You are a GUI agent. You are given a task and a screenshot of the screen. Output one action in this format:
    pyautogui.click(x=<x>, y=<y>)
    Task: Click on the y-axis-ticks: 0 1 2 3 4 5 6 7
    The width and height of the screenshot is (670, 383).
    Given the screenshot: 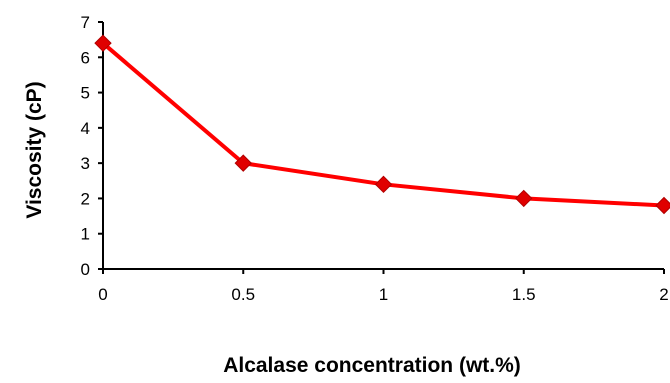 What is the action you would take?
    pyautogui.click(x=92, y=146)
    